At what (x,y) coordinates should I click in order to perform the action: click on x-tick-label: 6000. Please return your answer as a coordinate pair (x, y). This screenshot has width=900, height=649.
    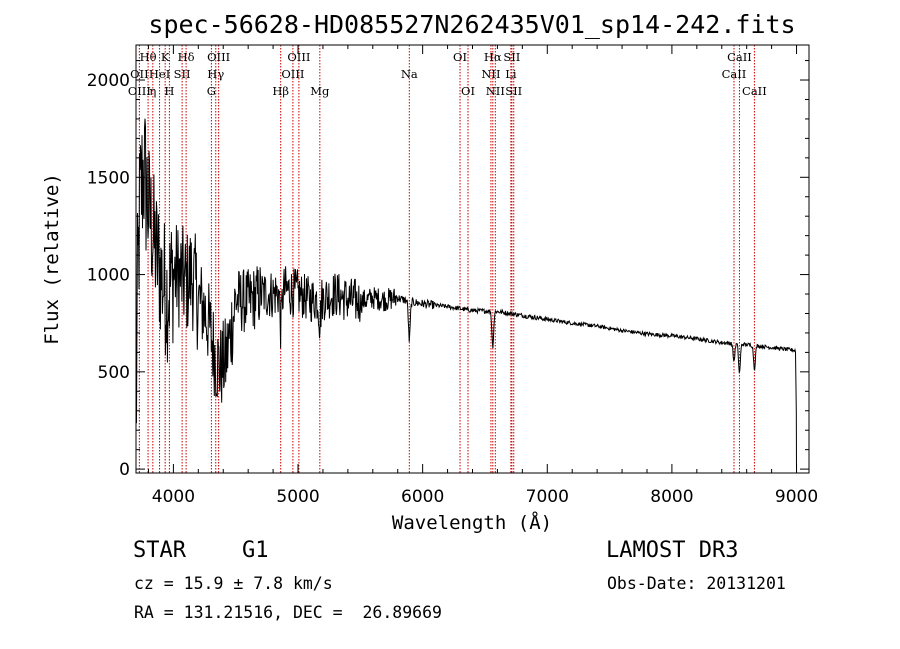
    Looking at the image, I should click on (422, 497).